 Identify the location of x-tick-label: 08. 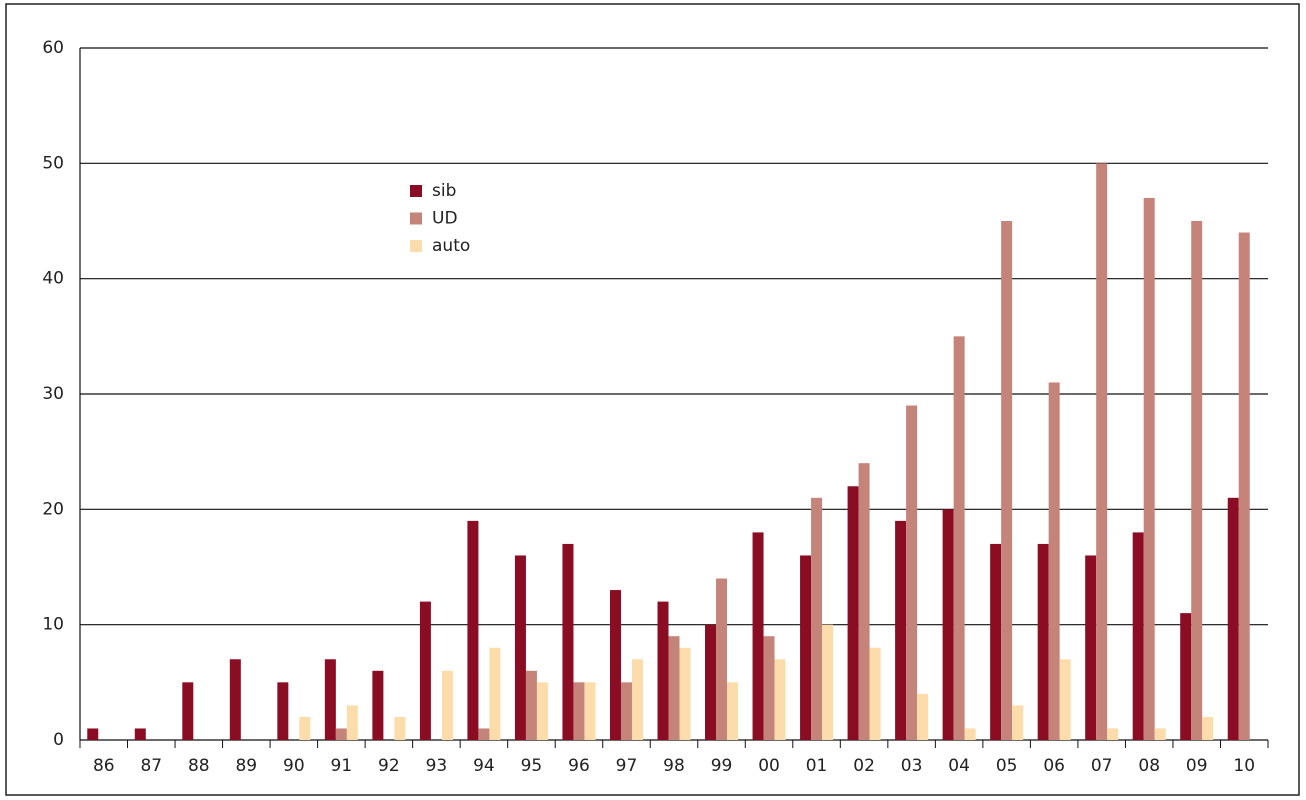
(1149, 766).